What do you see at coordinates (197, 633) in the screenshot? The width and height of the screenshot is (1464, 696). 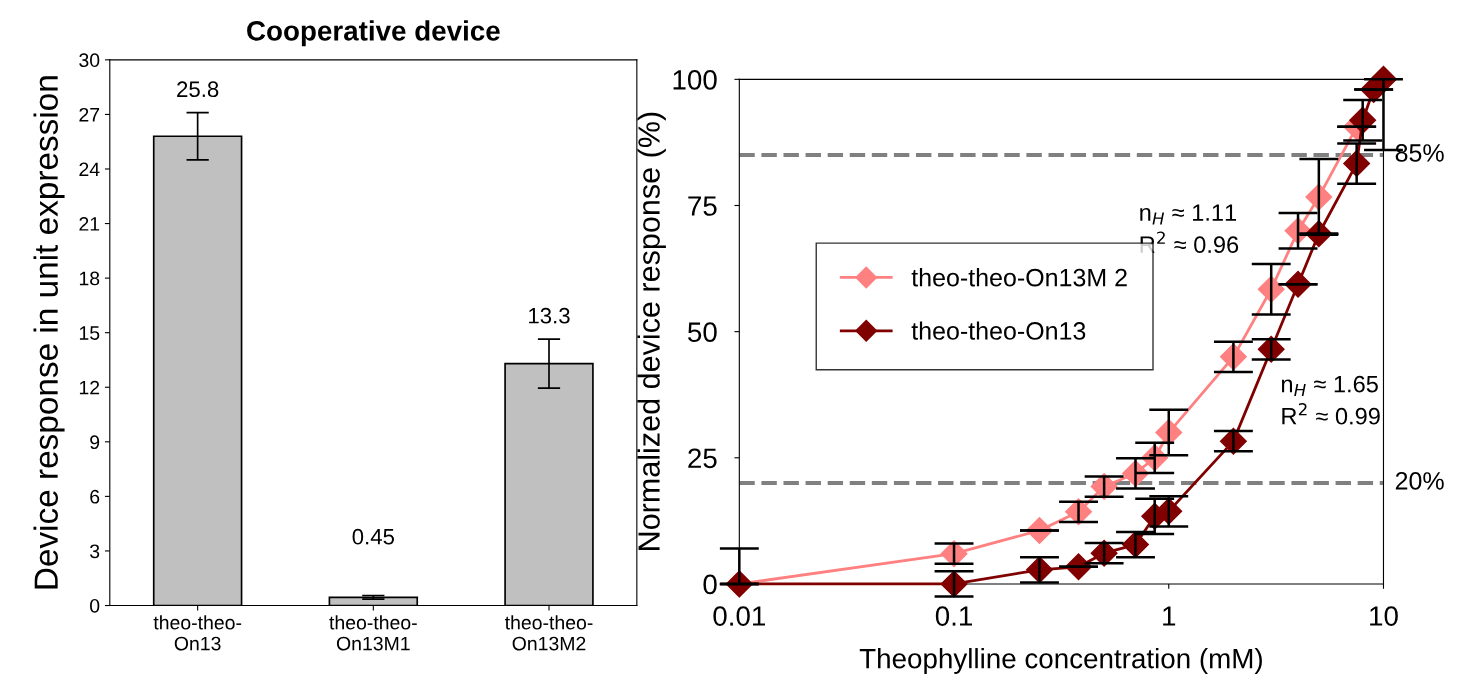 I see `x-tick-label: theo-theo- On13` at bounding box center [197, 633].